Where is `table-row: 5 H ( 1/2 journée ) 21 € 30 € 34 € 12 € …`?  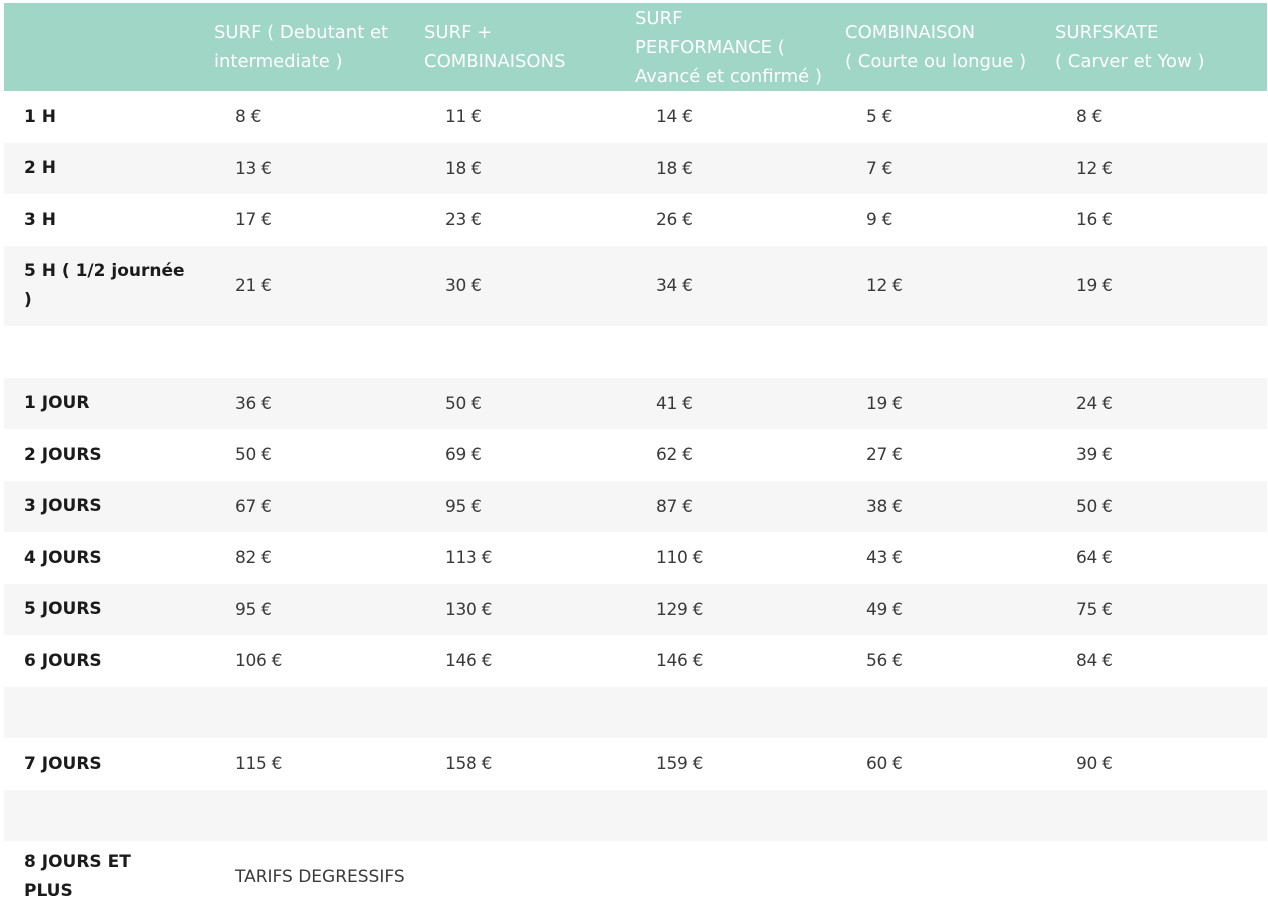
table-row: 5 H ( 1/2 journée ) 21 € 30 € 34 € 12 € … is located at coordinates (635, 286).